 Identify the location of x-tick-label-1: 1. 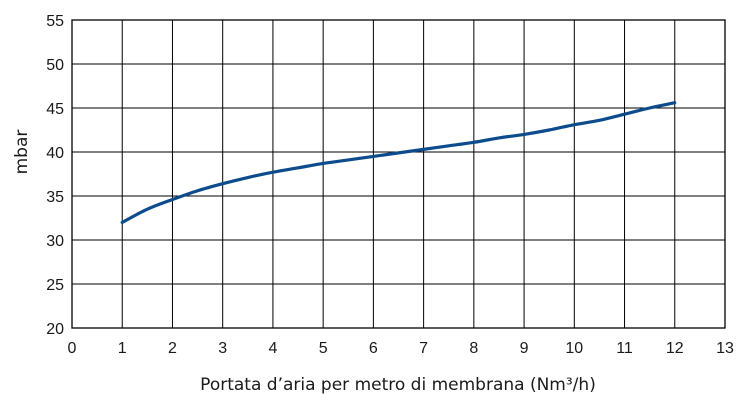
(122, 348).